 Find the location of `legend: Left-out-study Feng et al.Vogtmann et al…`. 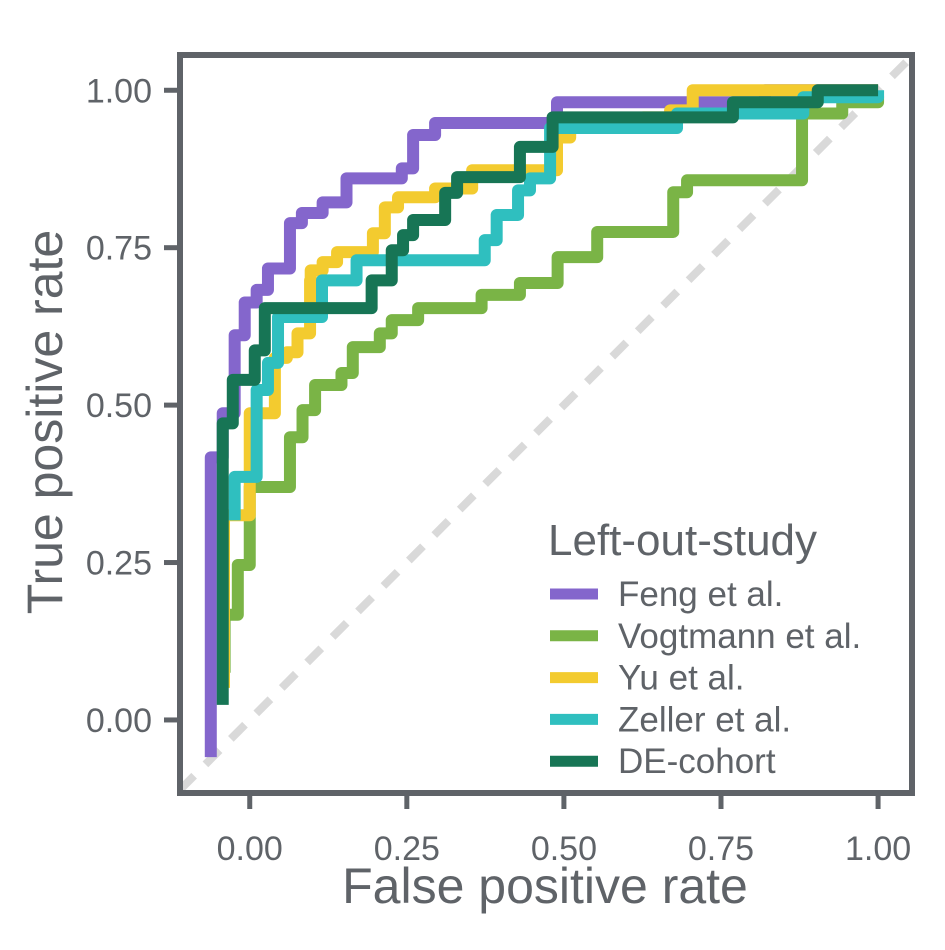

legend: Left-out-study Feng et al.Vogtmann et al… is located at coordinates (704, 648).